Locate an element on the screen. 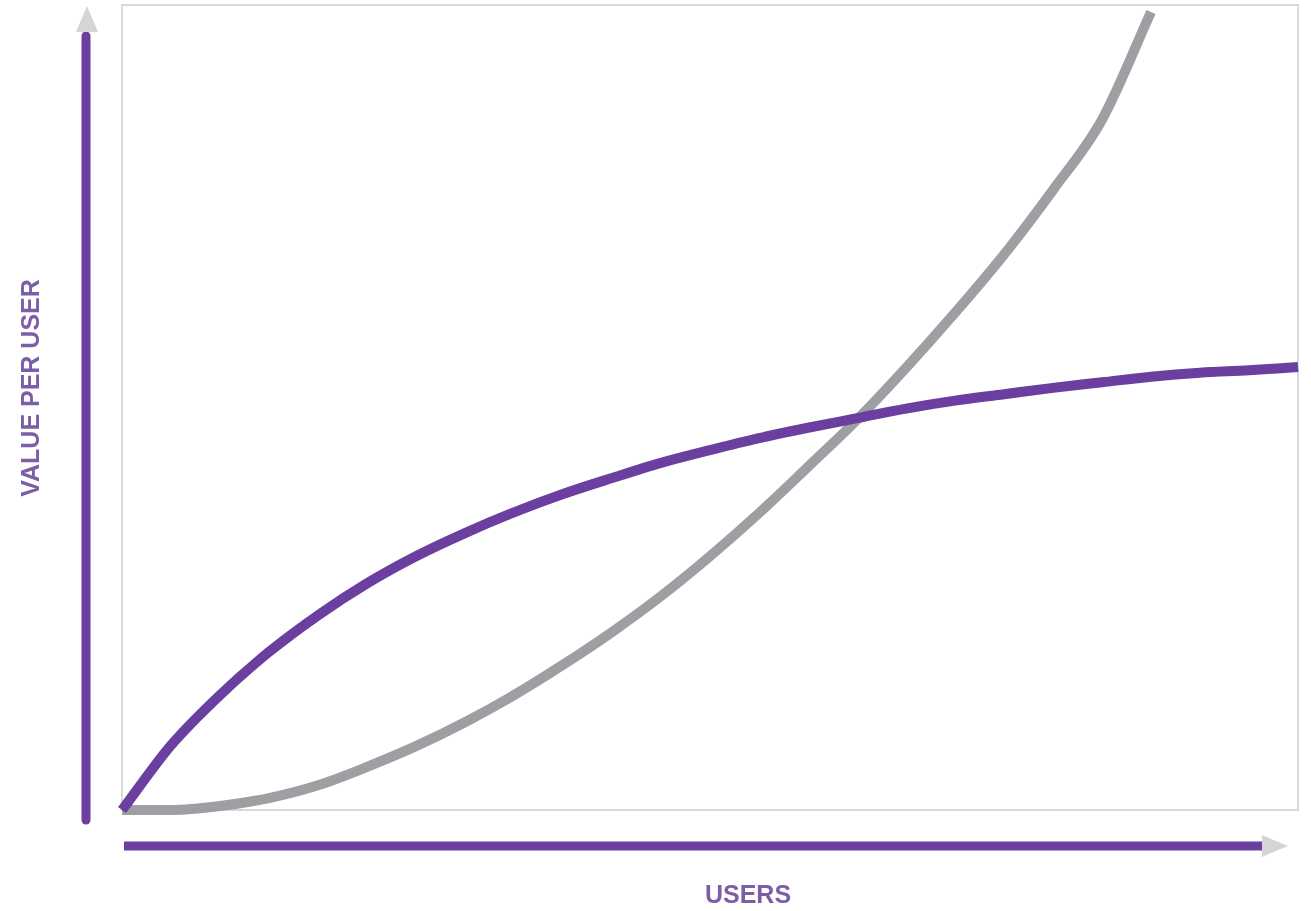 This screenshot has width=1311, height=911. x-axis-title: USERS is located at coordinates (748, 894).